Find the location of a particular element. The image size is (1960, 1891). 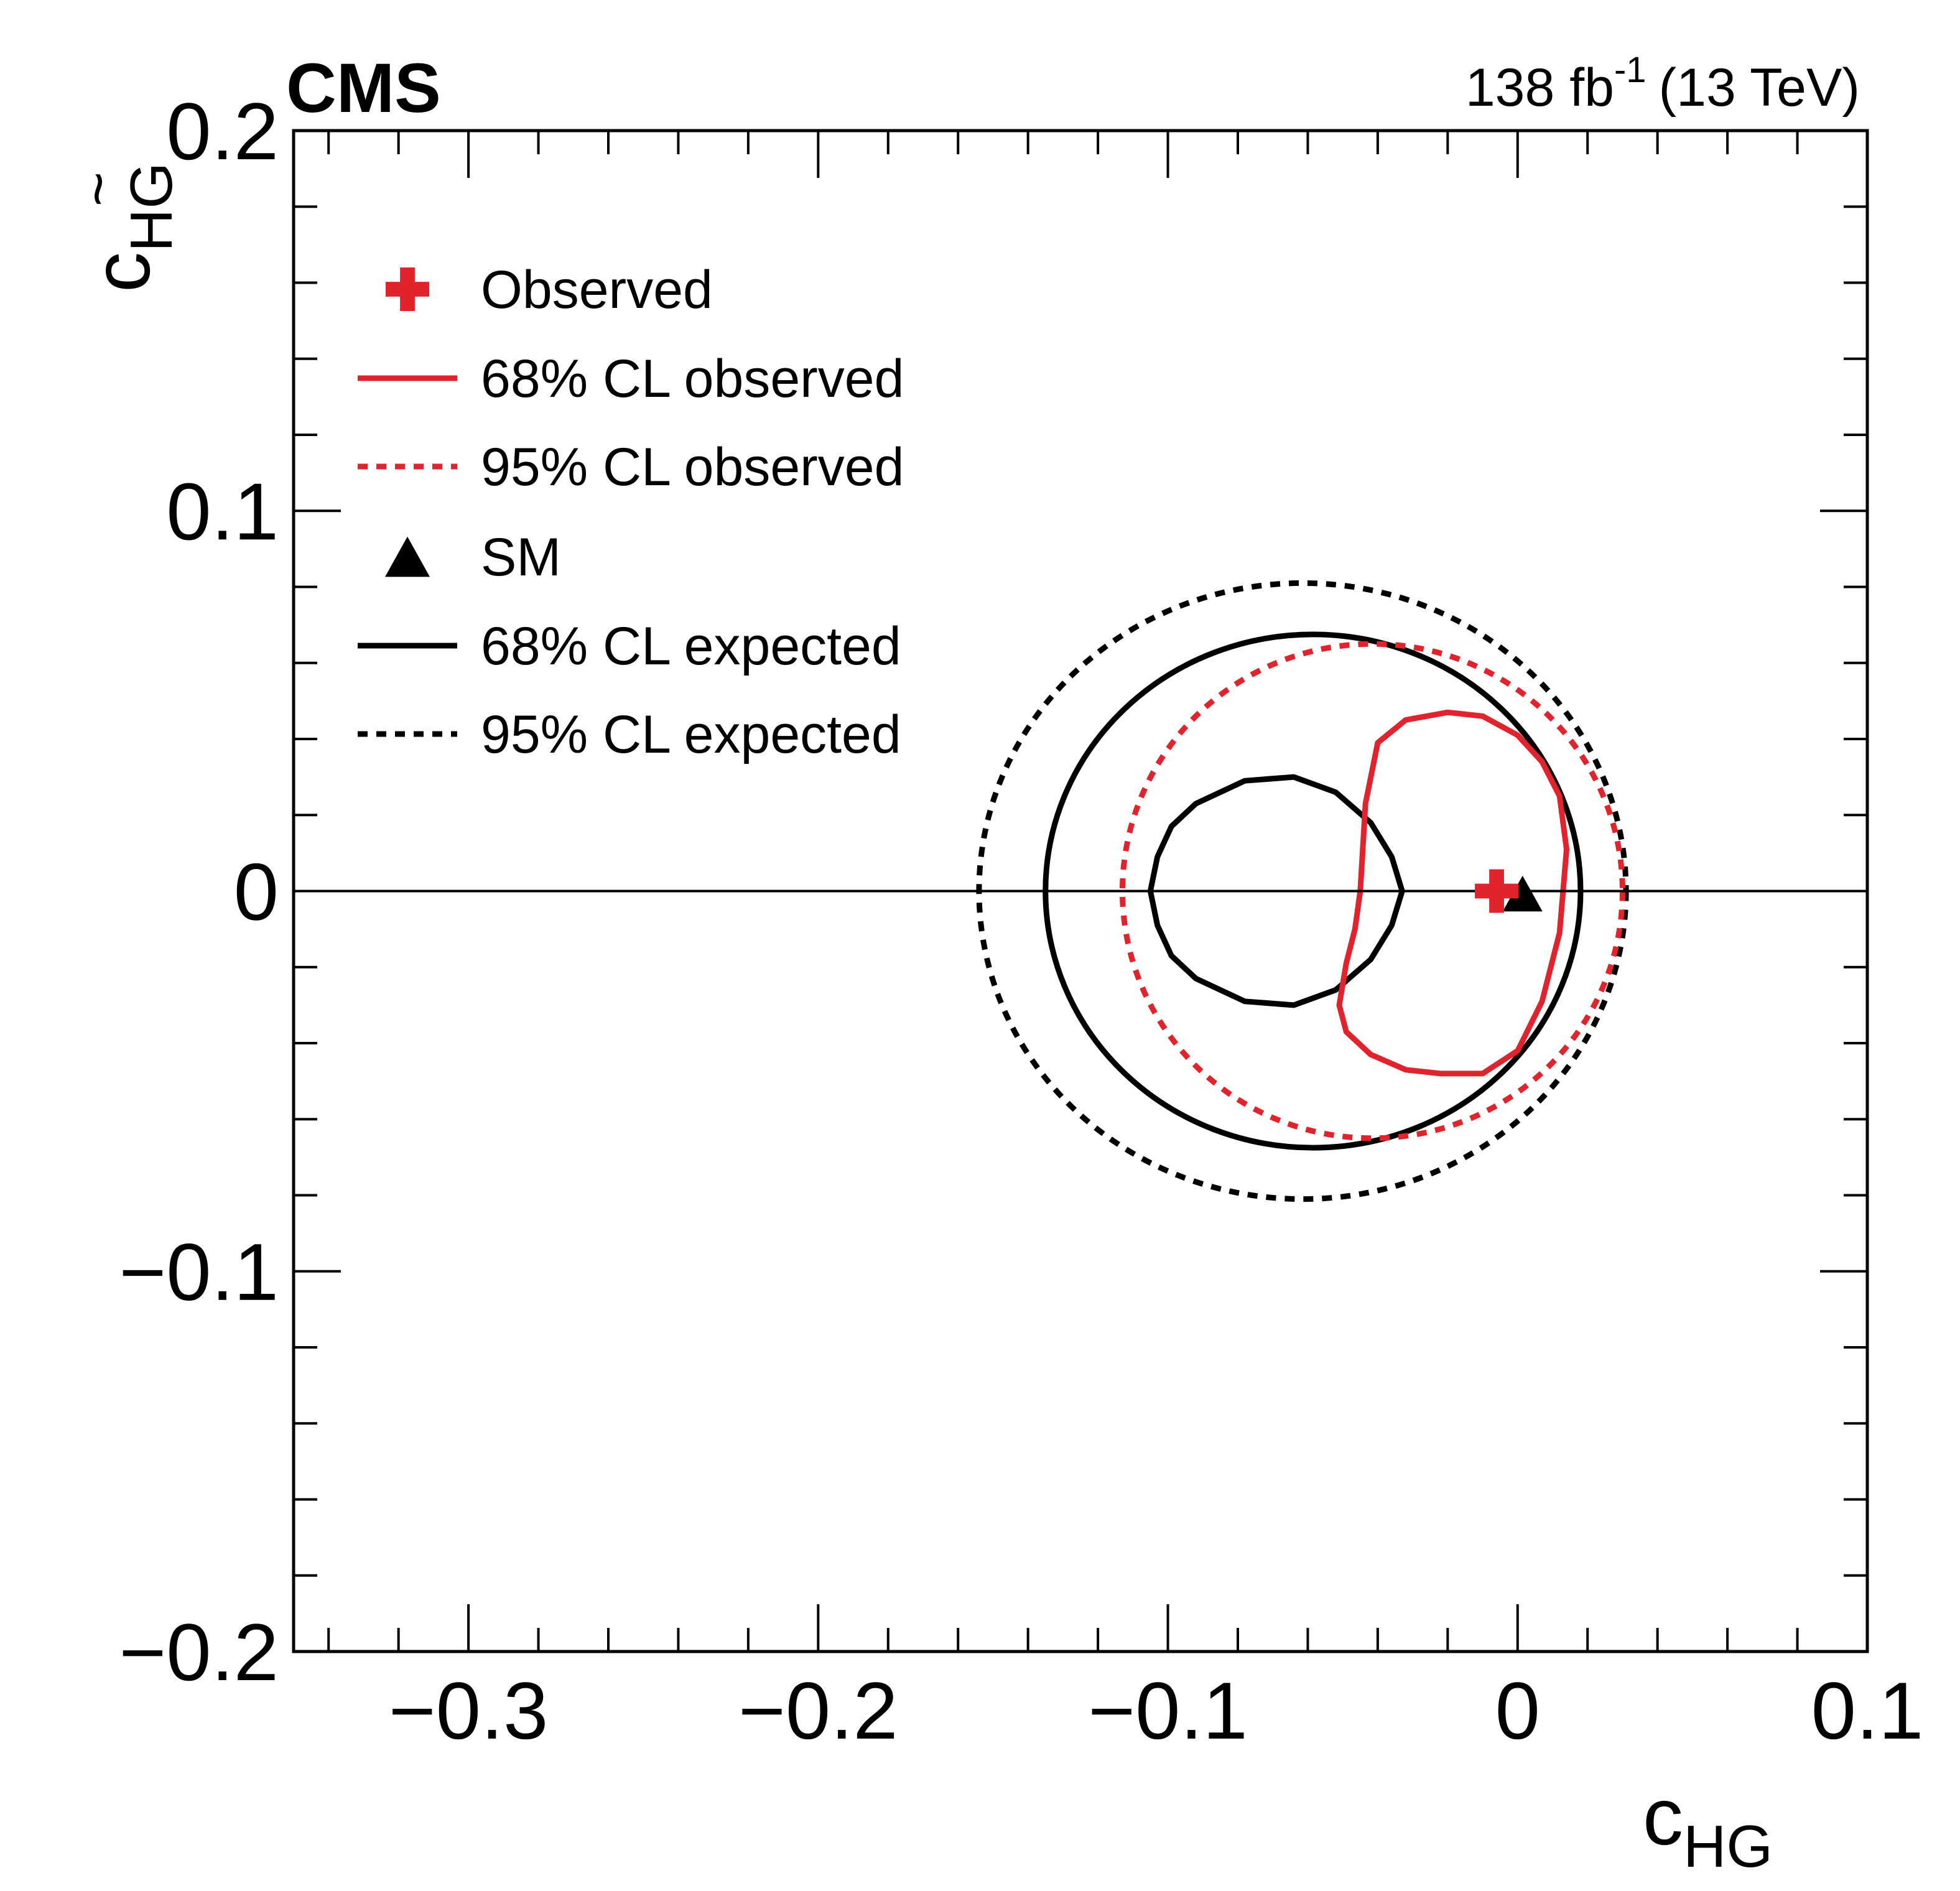

sm-point-marker is located at coordinates (1522, 893).